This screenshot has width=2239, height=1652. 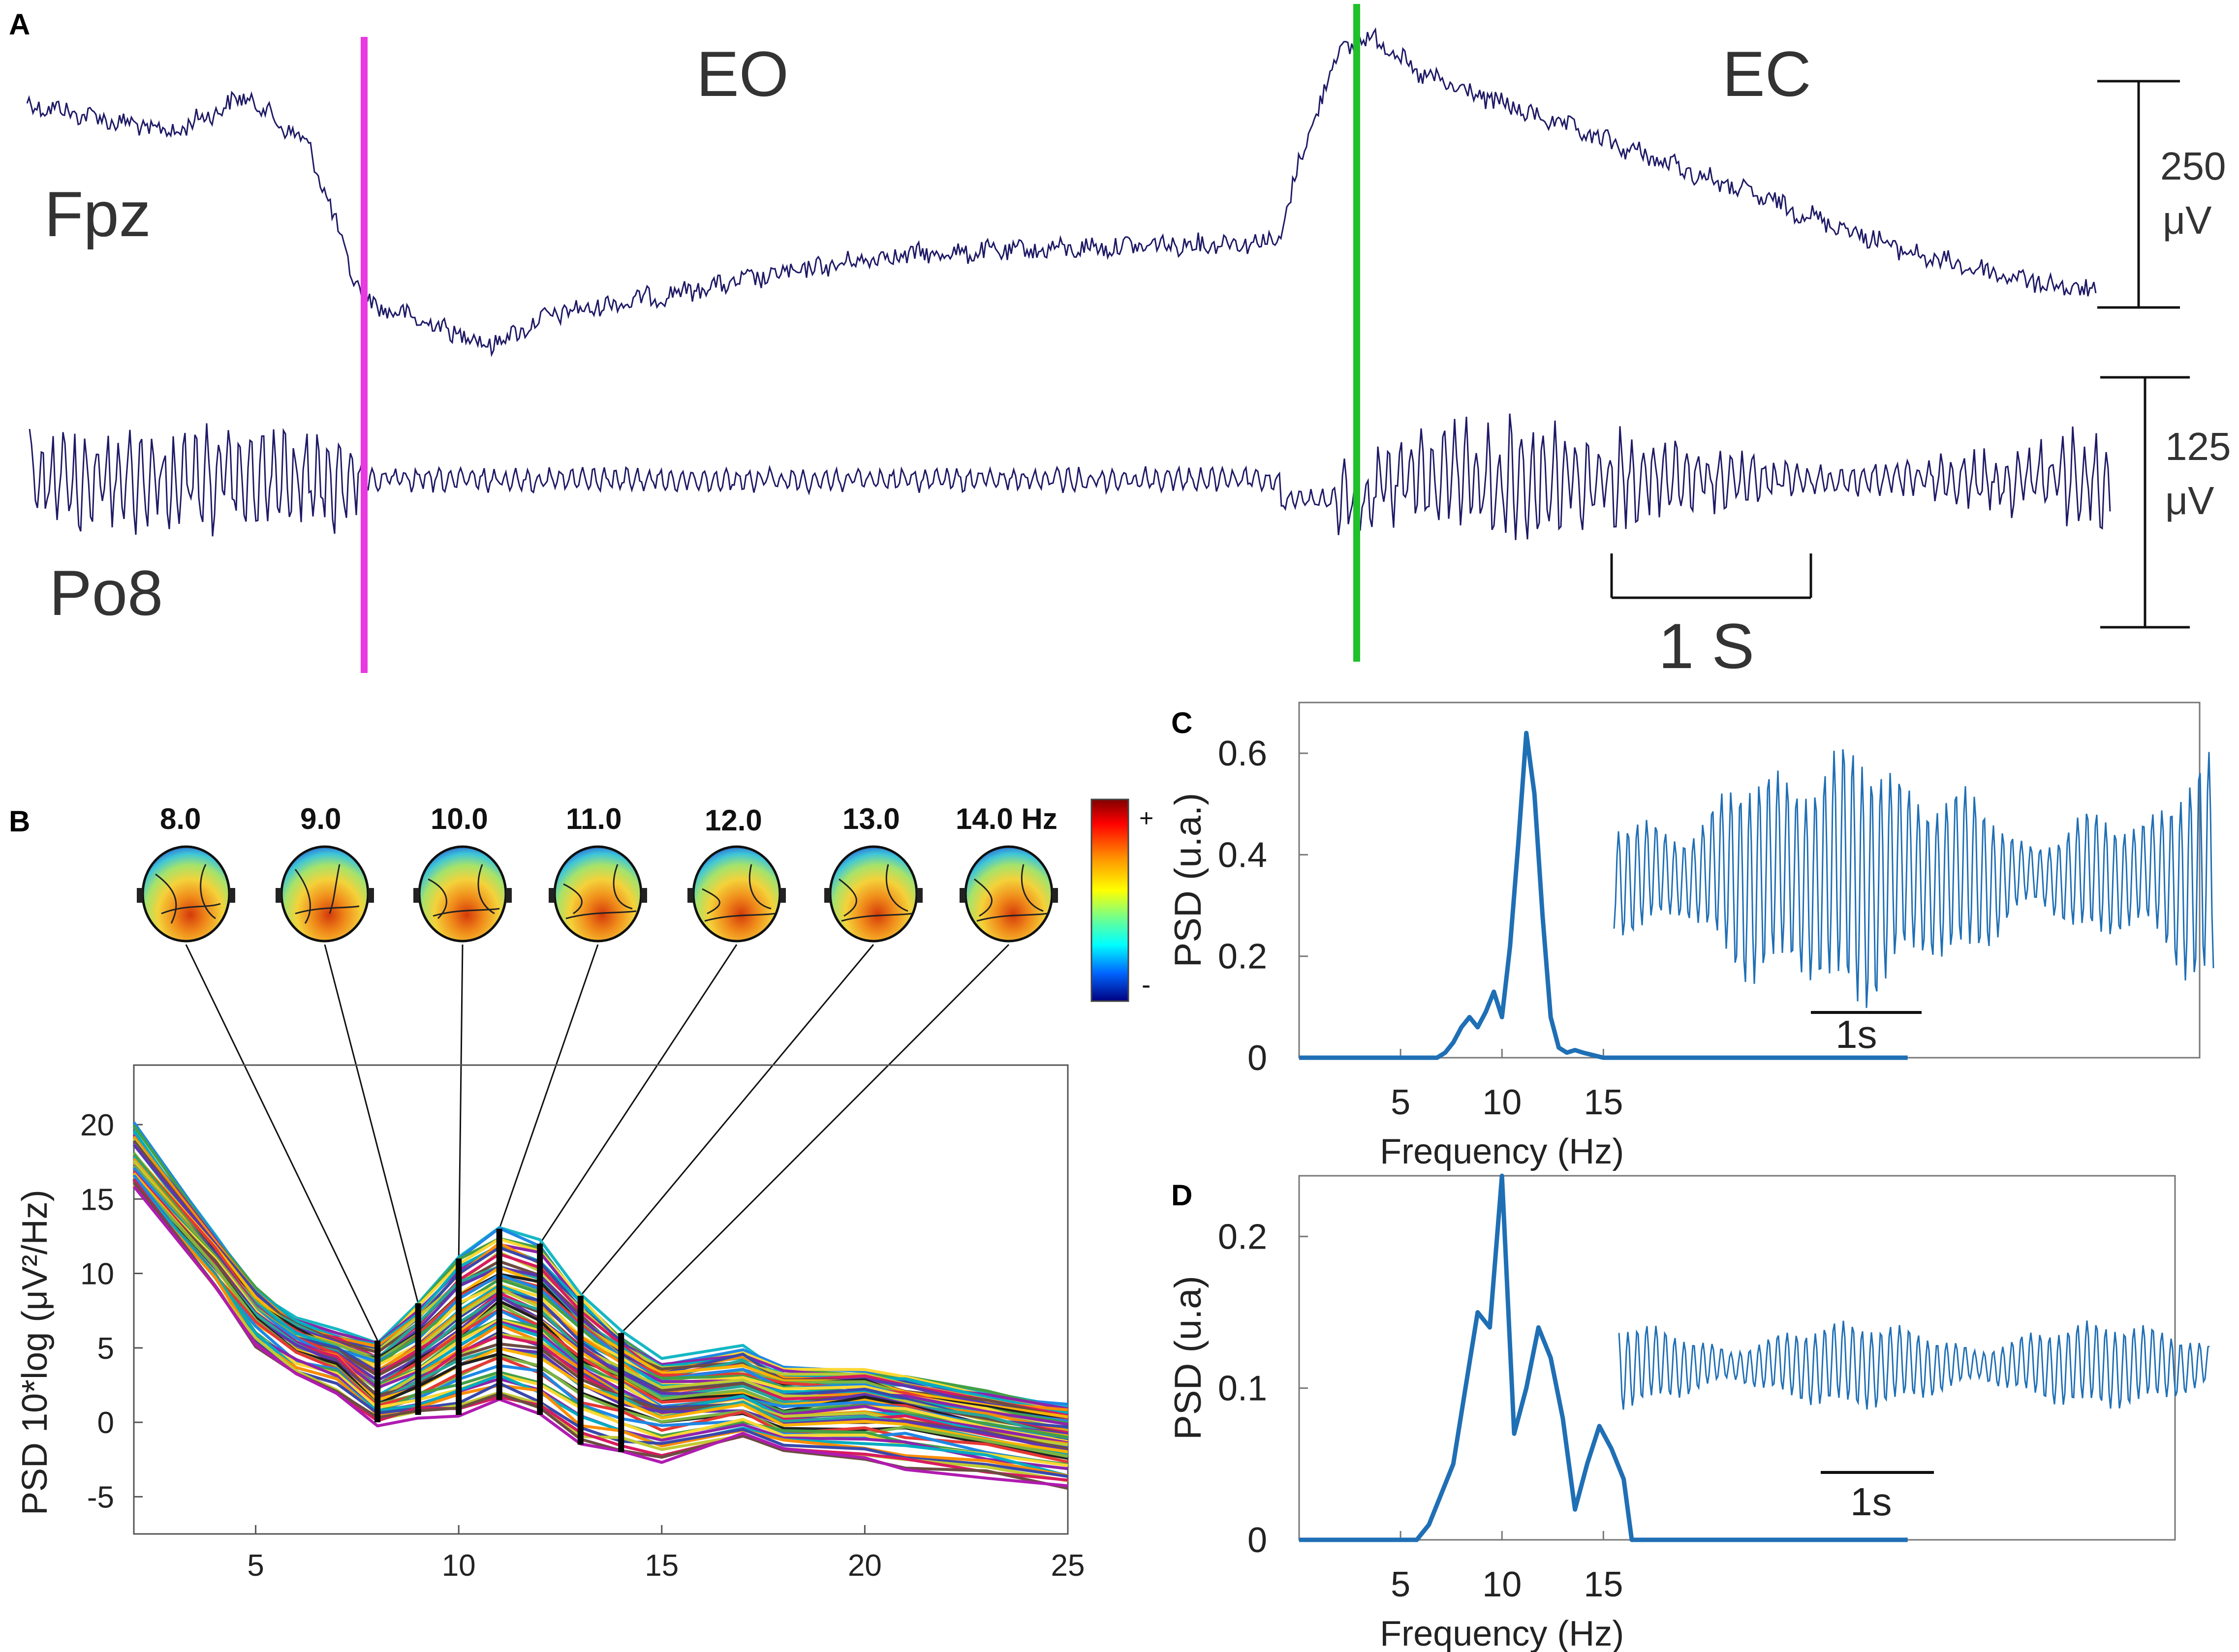 What do you see at coordinates (180, 818) in the screenshot?
I see `topomap-label-8hz: 8.0` at bounding box center [180, 818].